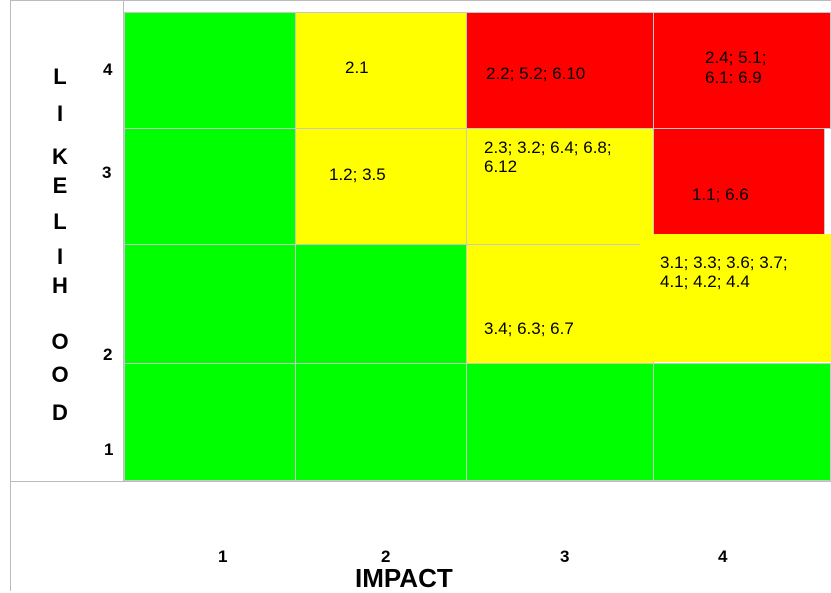 The height and width of the screenshot is (593, 831). Describe the element at coordinates (529, 328) in the screenshot. I see `cell-l2-i3-label: 3.4; 6.3; 6.7` at that location.